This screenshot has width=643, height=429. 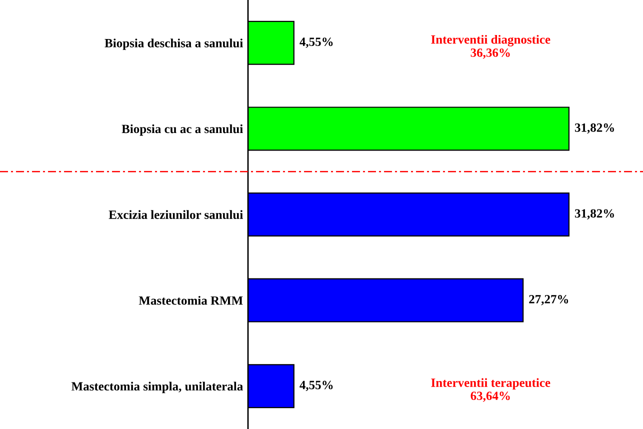 What do you see at coordinates (157, 388) in the screenshot?
I see `y-tick-label: Mastectomia simpla, unilaterala` at bounding box center [157, 388].